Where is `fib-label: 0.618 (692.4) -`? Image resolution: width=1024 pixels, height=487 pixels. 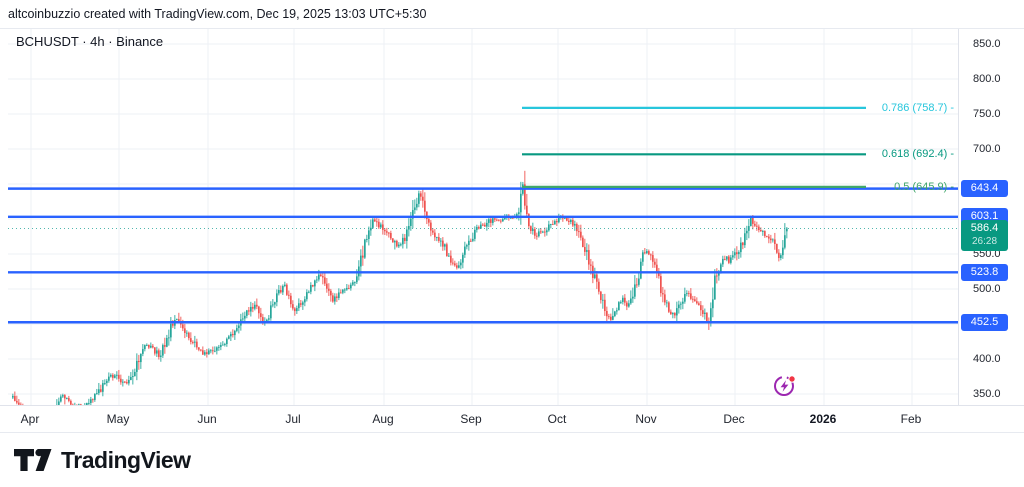
fib-label: 0.618 (692.4) - is located at coordinates (917, 154).